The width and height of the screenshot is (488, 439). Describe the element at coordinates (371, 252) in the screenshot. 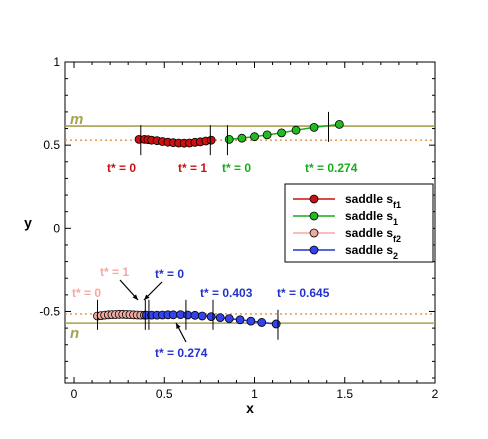

I see `legend-label-3: saddle s2` at that location.